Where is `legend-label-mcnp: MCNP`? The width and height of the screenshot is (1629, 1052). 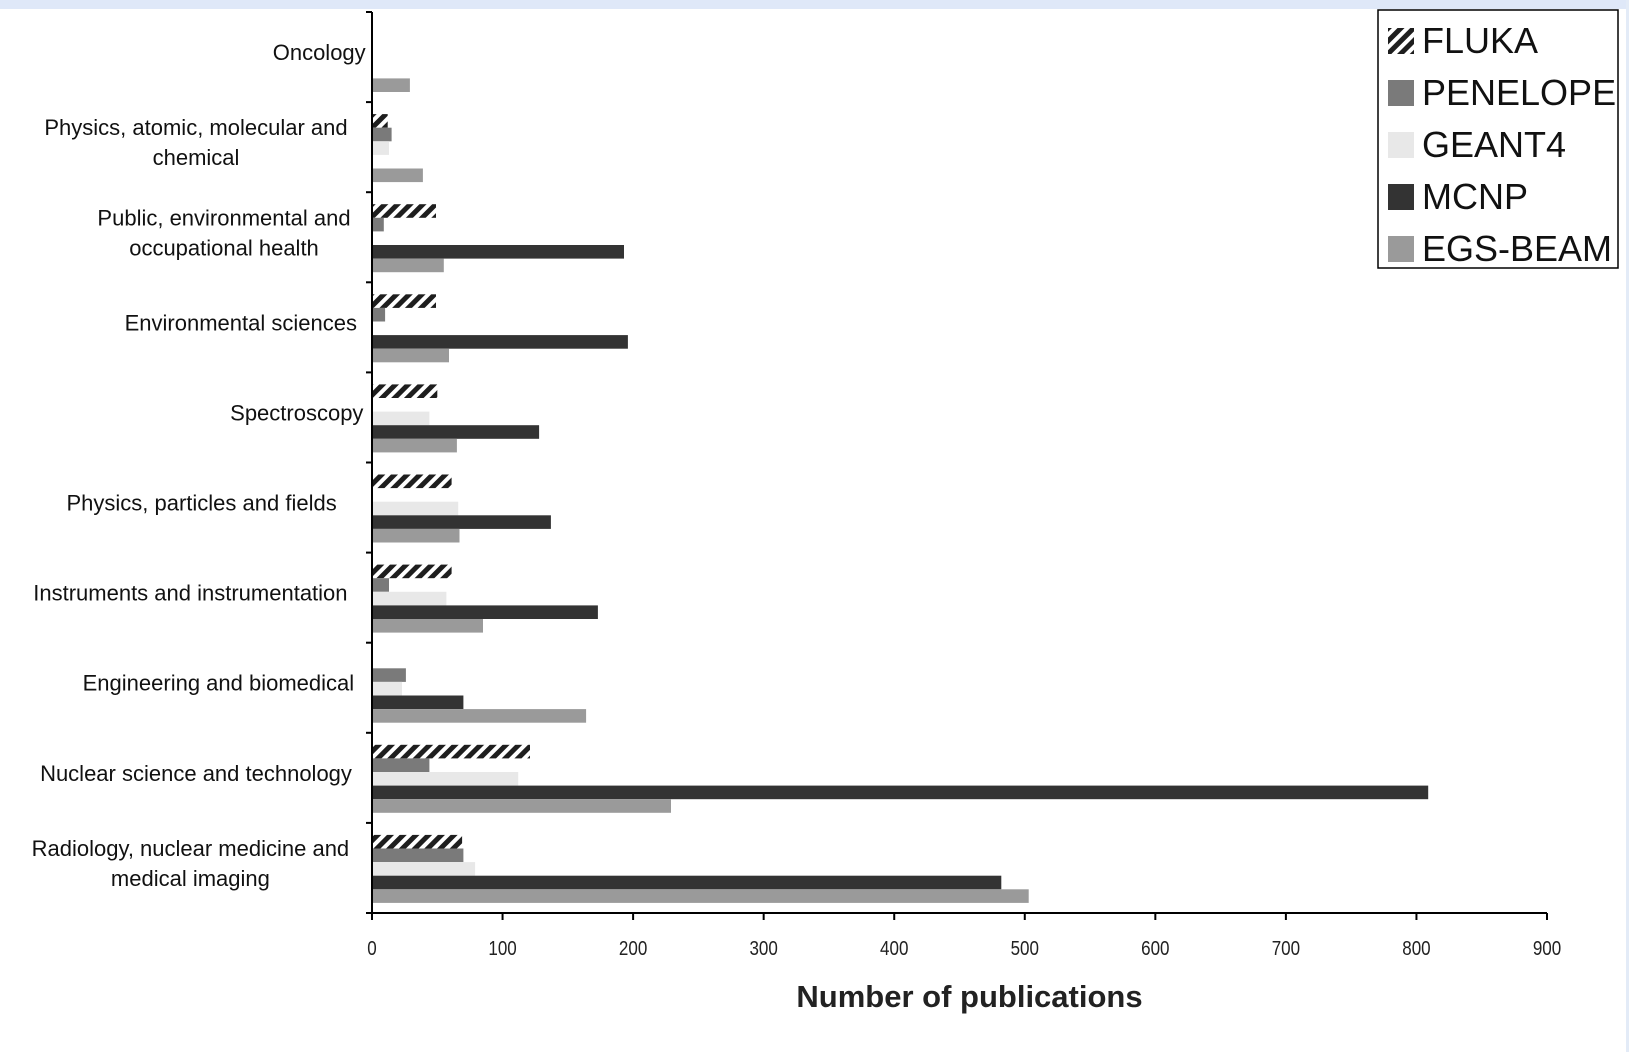 legend-label-mcnp: MCNP is located at coordinates (1475, 196).